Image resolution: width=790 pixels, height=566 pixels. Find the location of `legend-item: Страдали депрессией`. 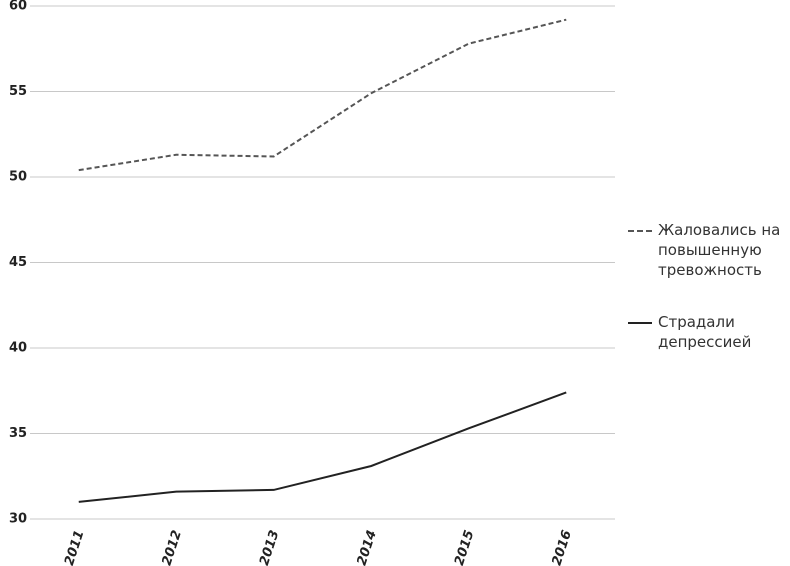

legend-item: Страдали депрессией is located at coordinates (709, 332).